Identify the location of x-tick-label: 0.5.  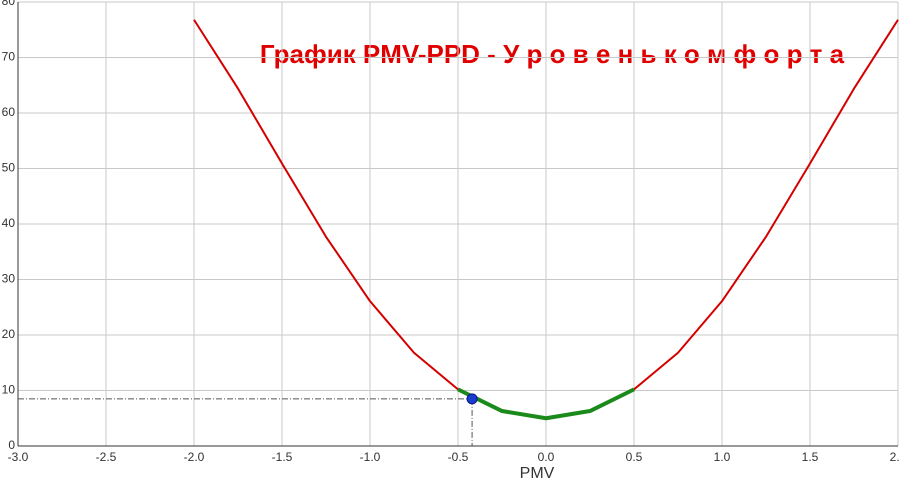
(634, 457).